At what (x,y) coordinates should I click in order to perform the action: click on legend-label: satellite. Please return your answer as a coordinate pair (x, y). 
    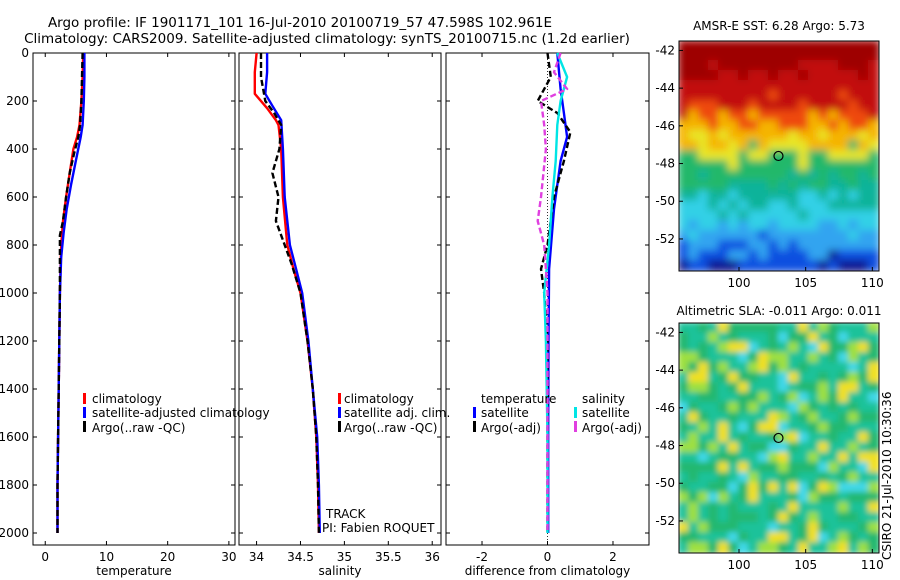
    Looking at the image, I should click on (606, 413).